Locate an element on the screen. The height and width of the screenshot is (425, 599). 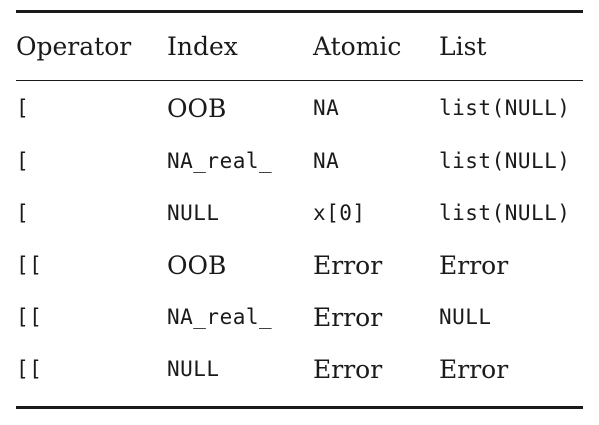
table-row: [ NA_real_ NA list(NULL) is located at coordinates (299, 161).